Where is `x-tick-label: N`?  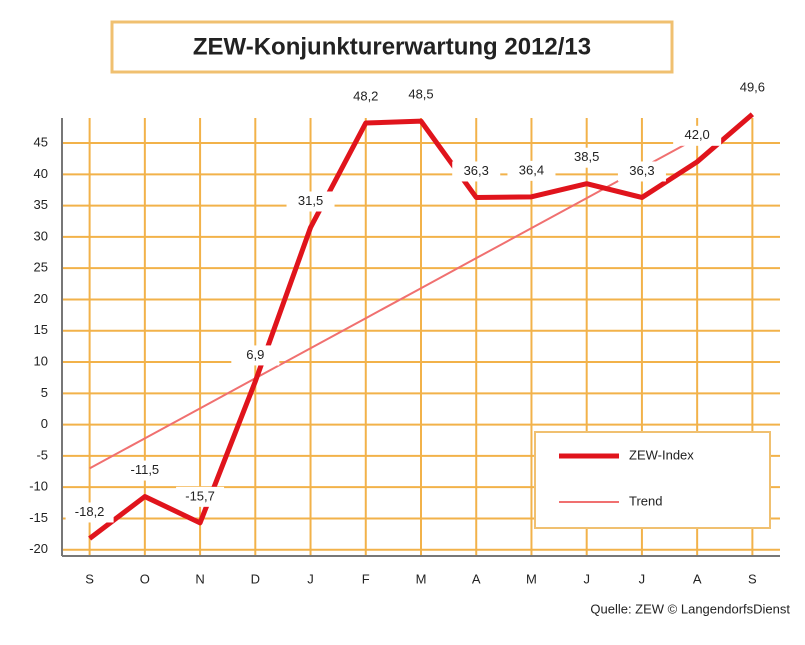
x-tick-label: N is located at coordinates (199, 578).